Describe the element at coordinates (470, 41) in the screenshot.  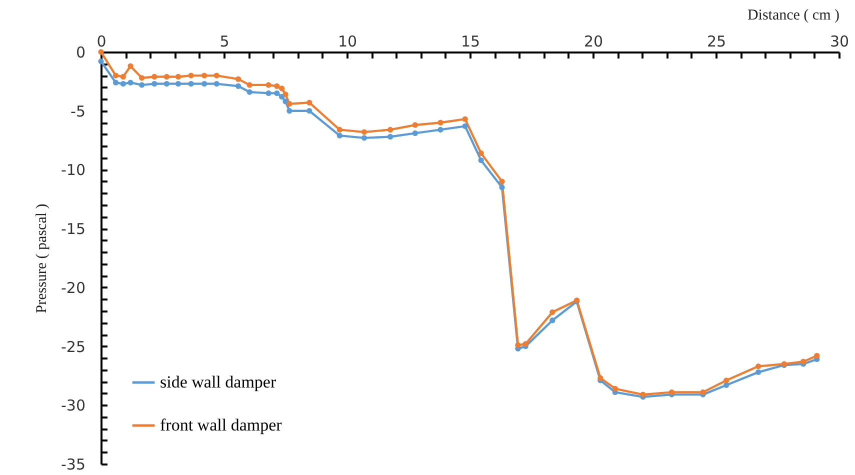
I see `x-tick-label: 15` at that location.